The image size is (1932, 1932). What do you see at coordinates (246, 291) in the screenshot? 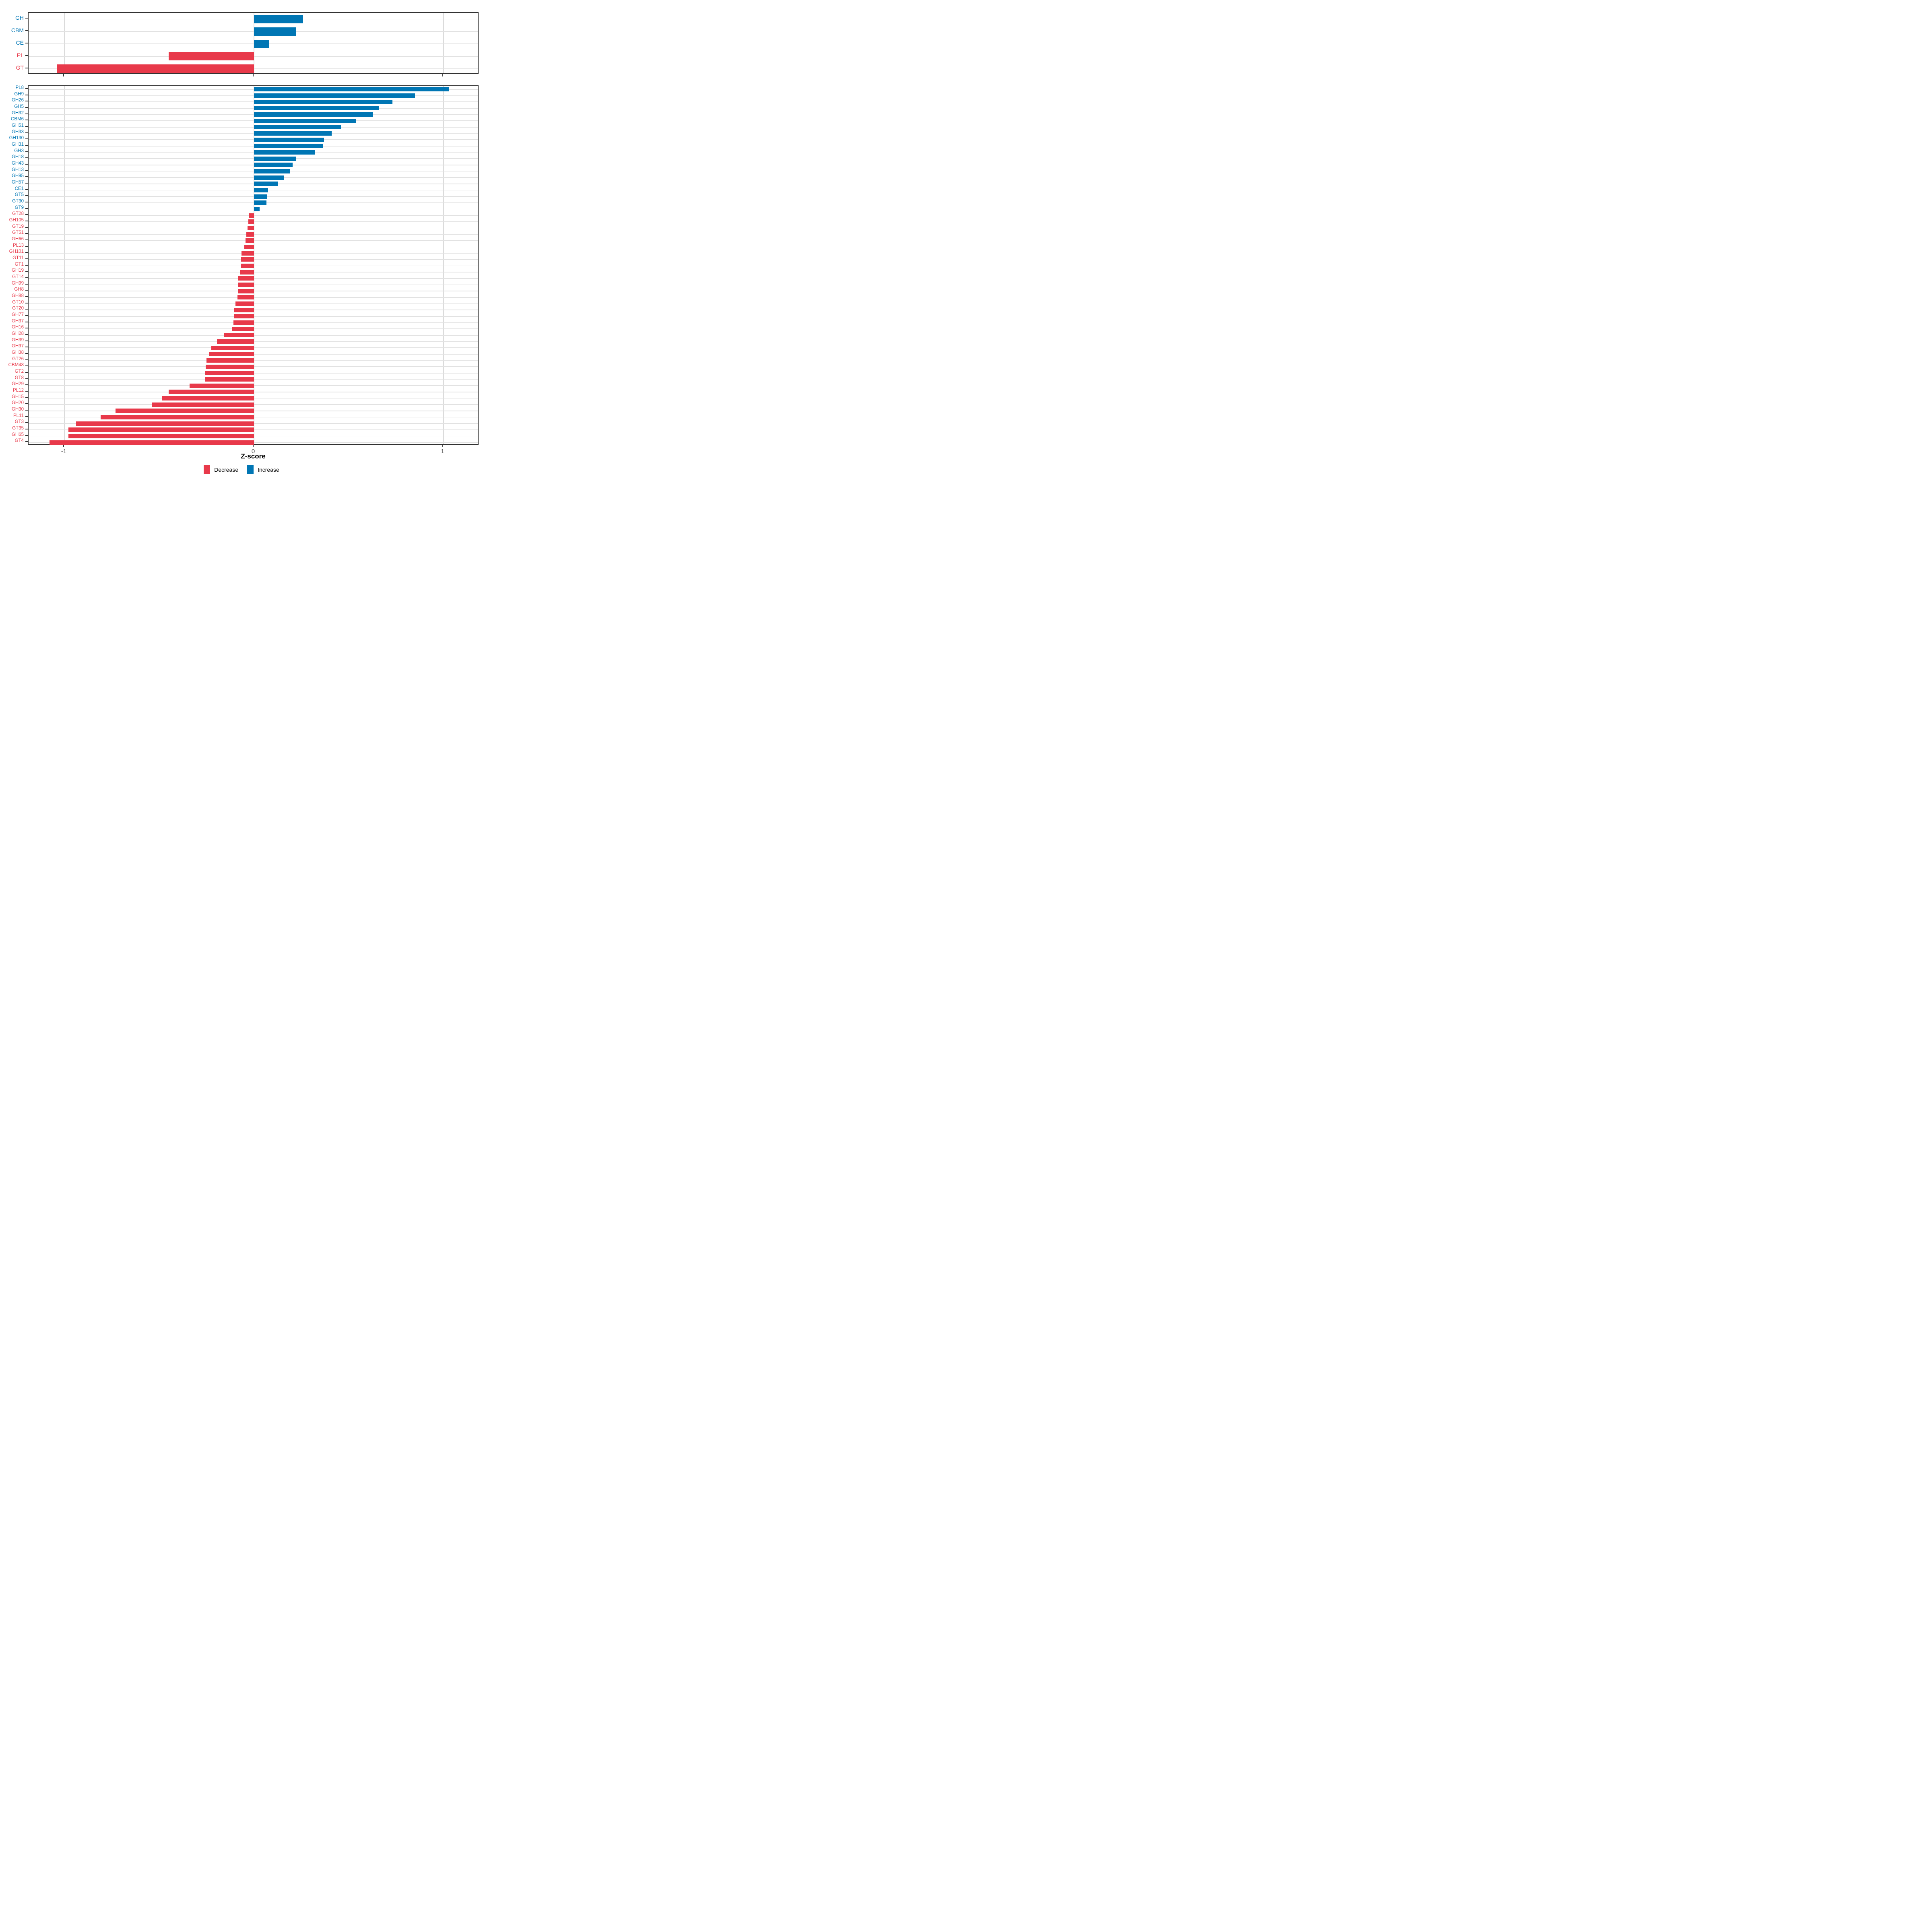
I see `bar-GH8` at bounding box center [246, 291].